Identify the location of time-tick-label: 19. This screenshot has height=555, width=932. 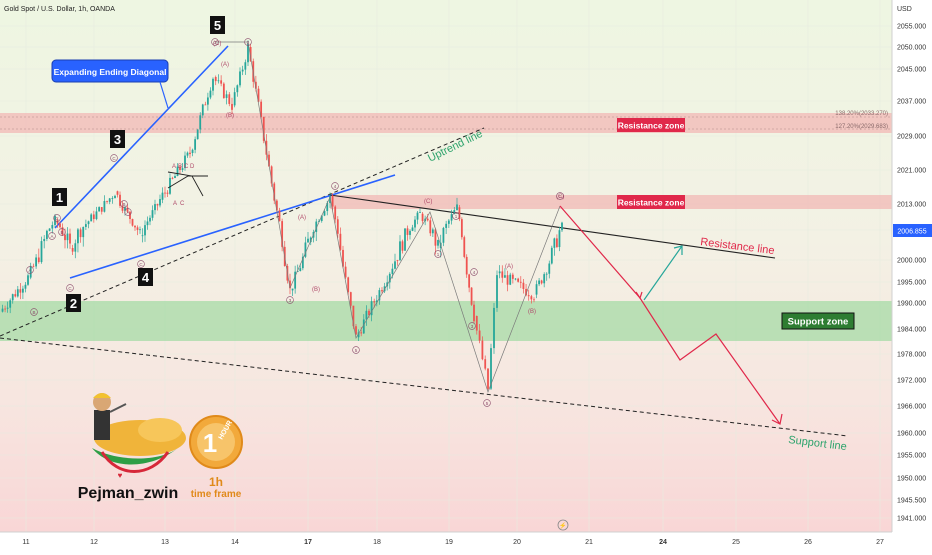
(449, 542).